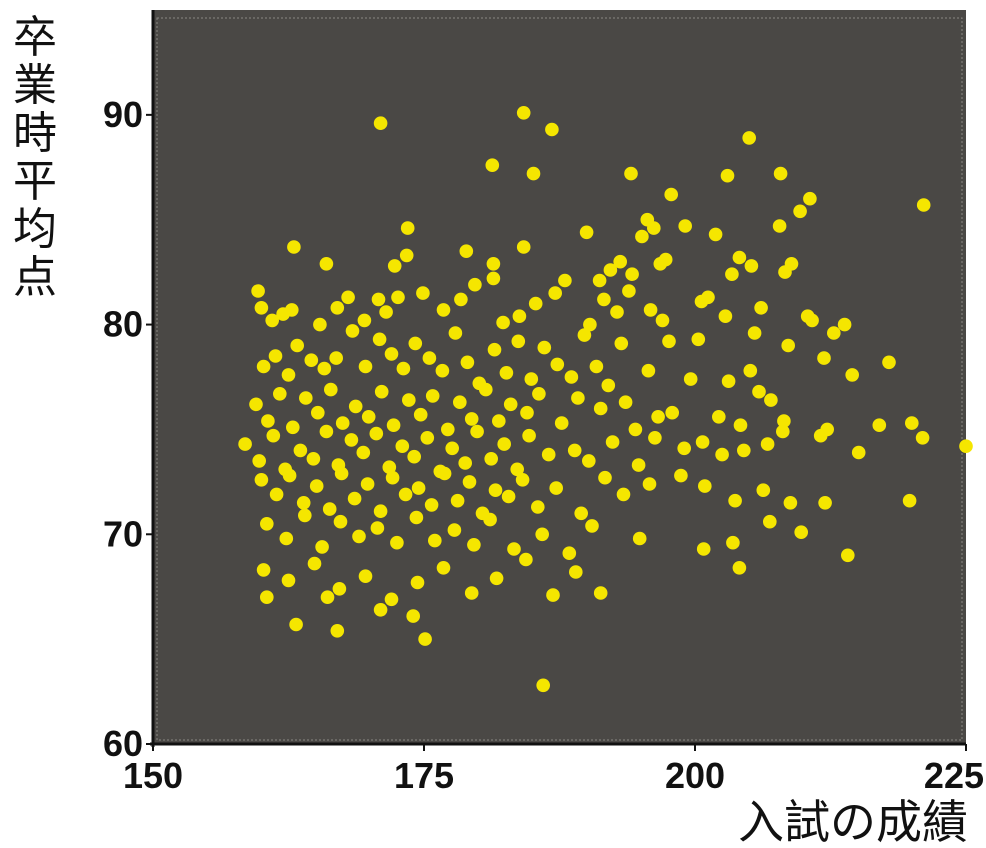 This screenshot has height=848, width=986. What do you see at coordinates (424, 775) in the screenshot?
I see `x-tick-label: 175` at bounding box center [424, 775].